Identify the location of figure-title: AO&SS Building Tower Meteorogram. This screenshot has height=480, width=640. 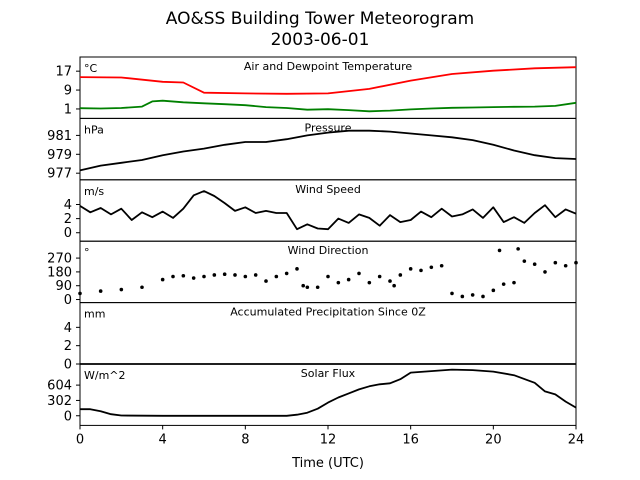
(320, 19).